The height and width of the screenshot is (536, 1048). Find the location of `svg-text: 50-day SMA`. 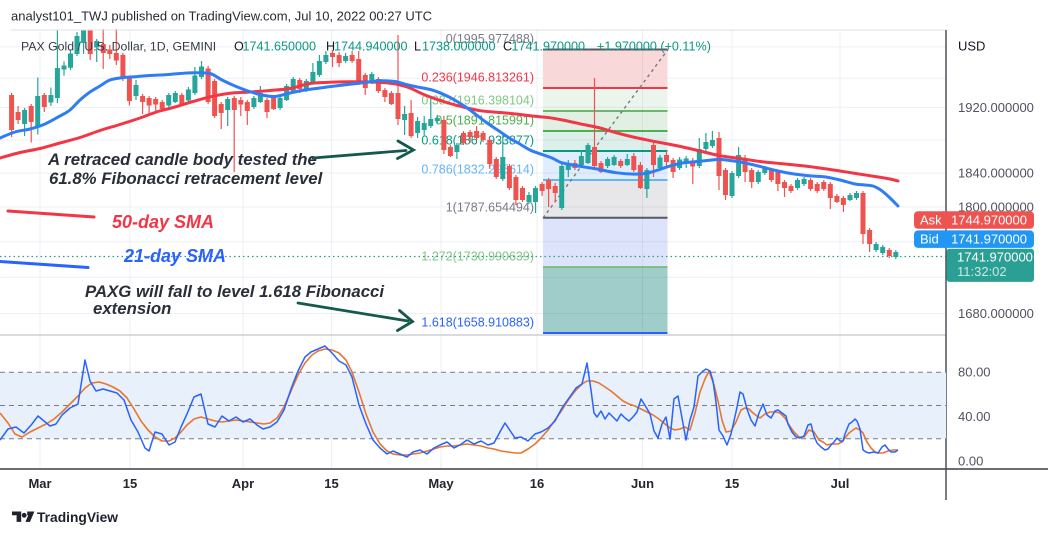

svg-text: 50-day SMA is located at coordinates (163, 222).